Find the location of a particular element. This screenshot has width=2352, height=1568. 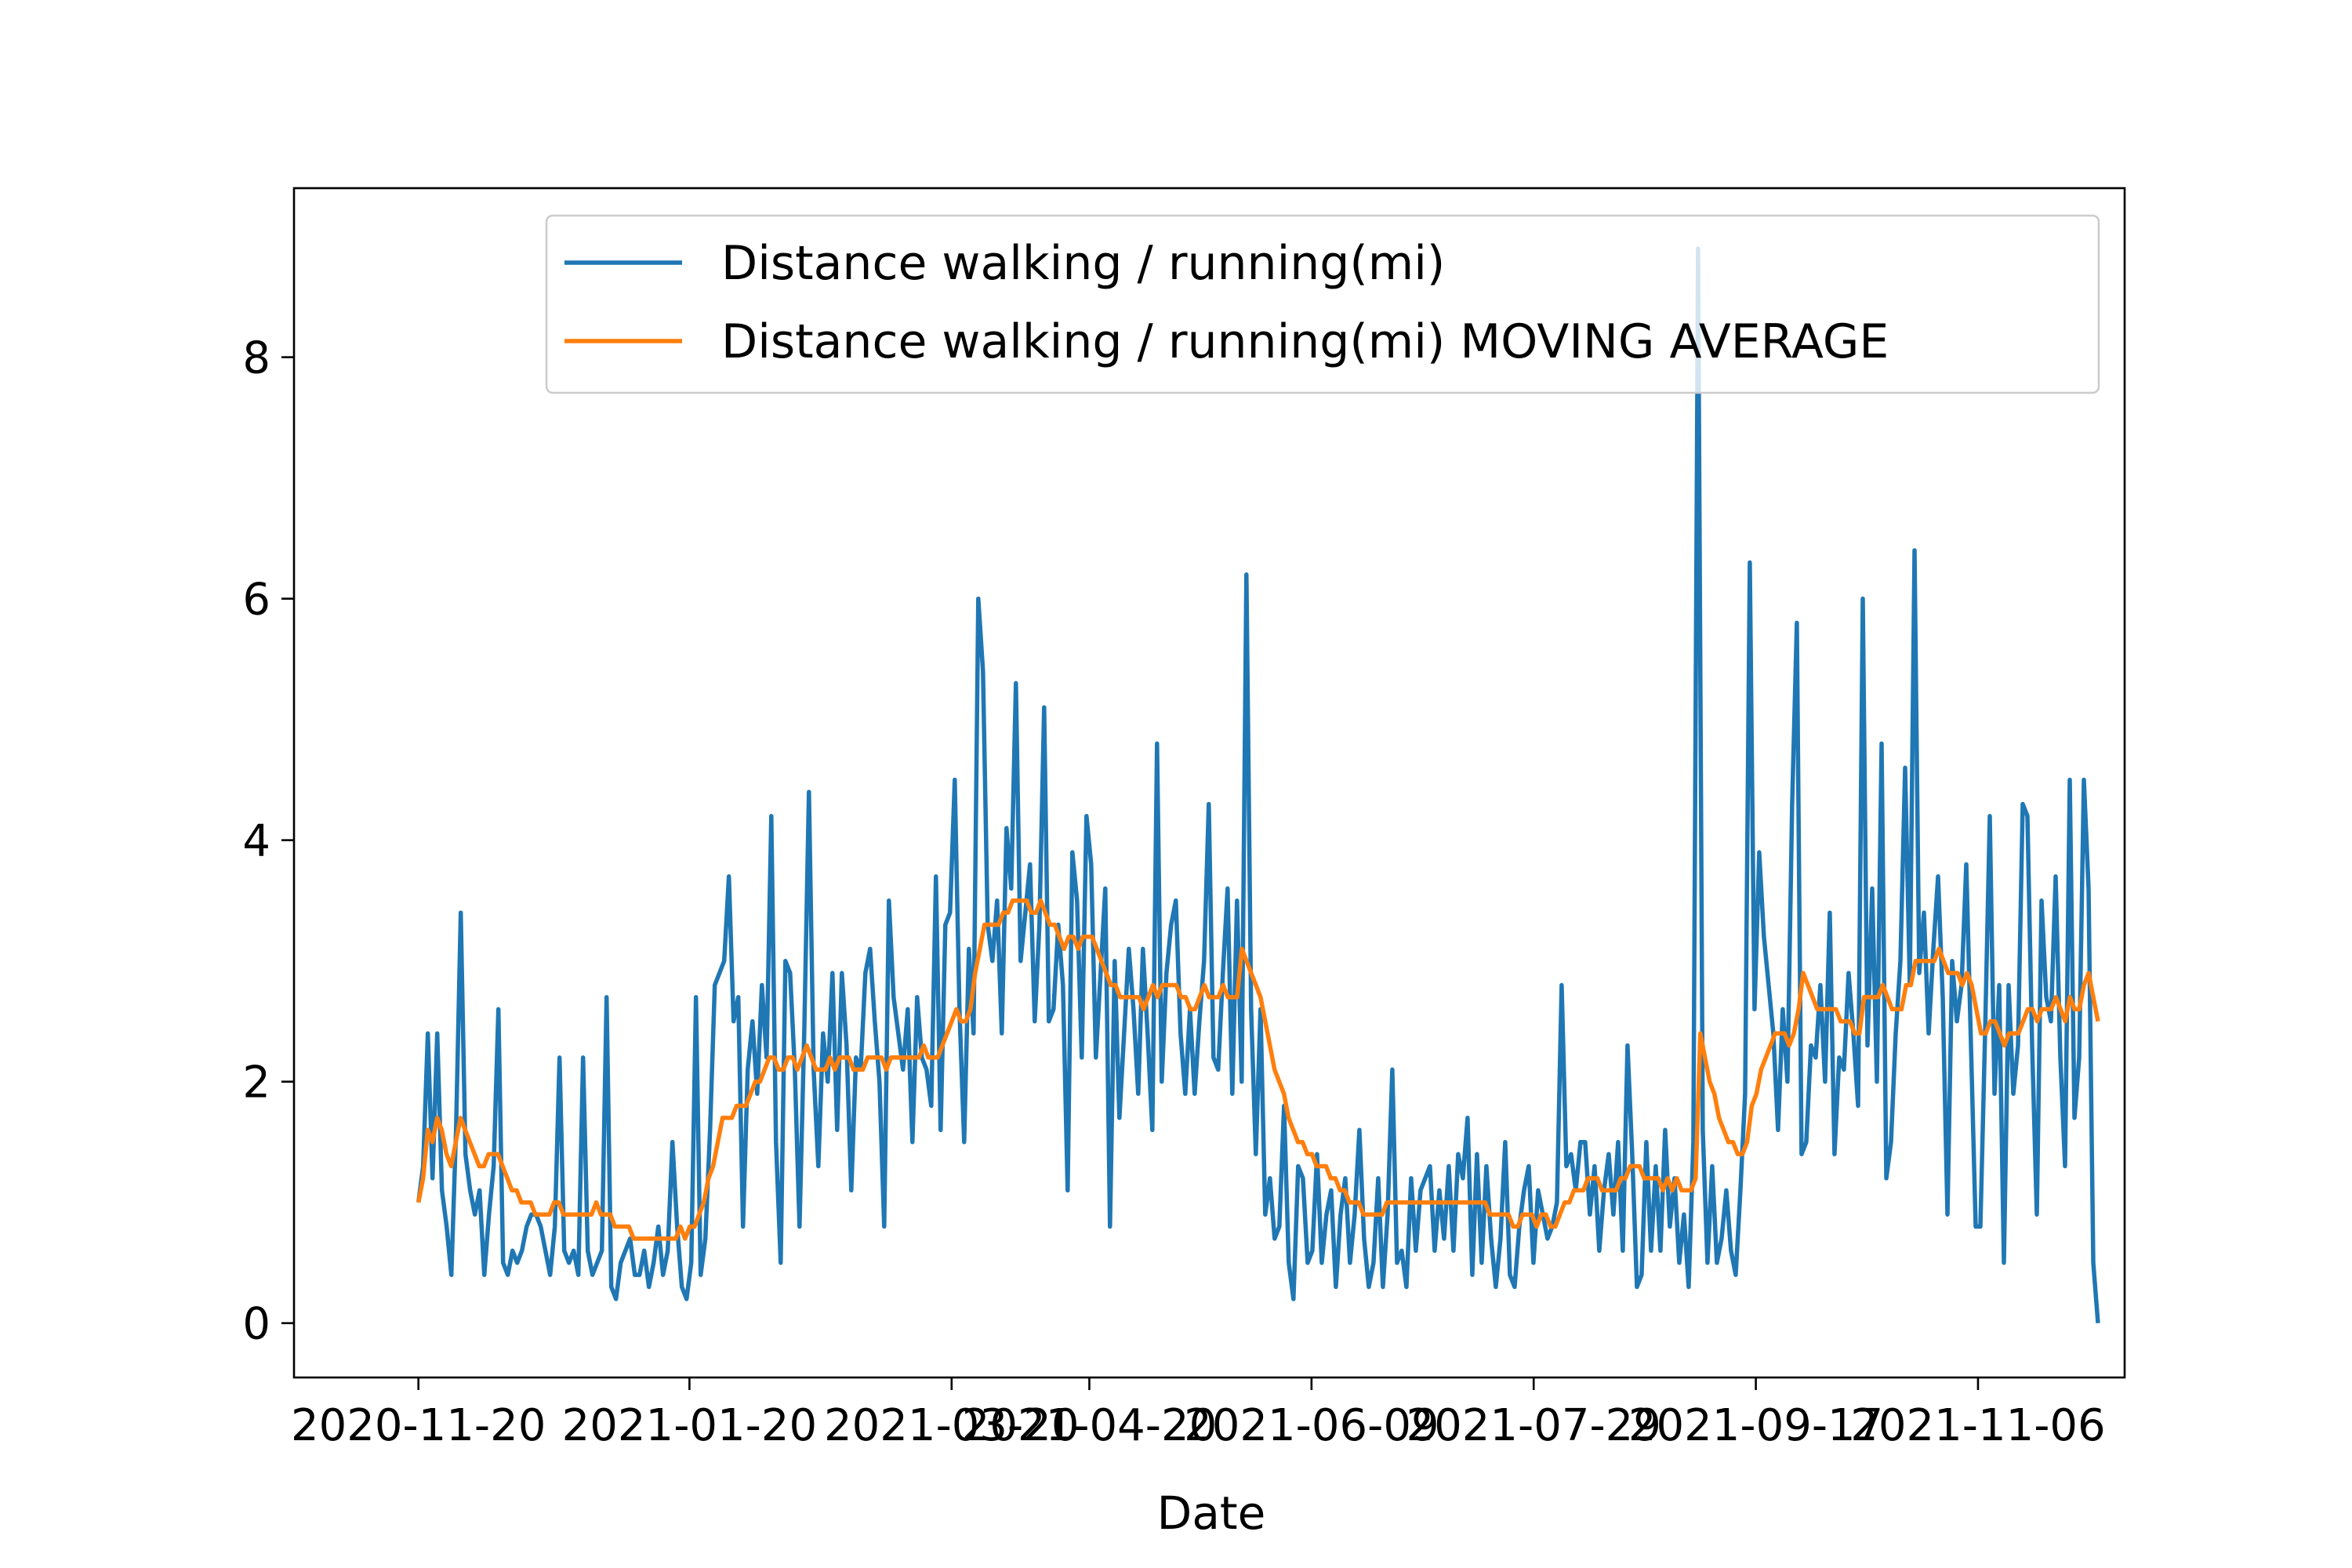

y-tick-label: 6 is located at coordinates (256, 600).